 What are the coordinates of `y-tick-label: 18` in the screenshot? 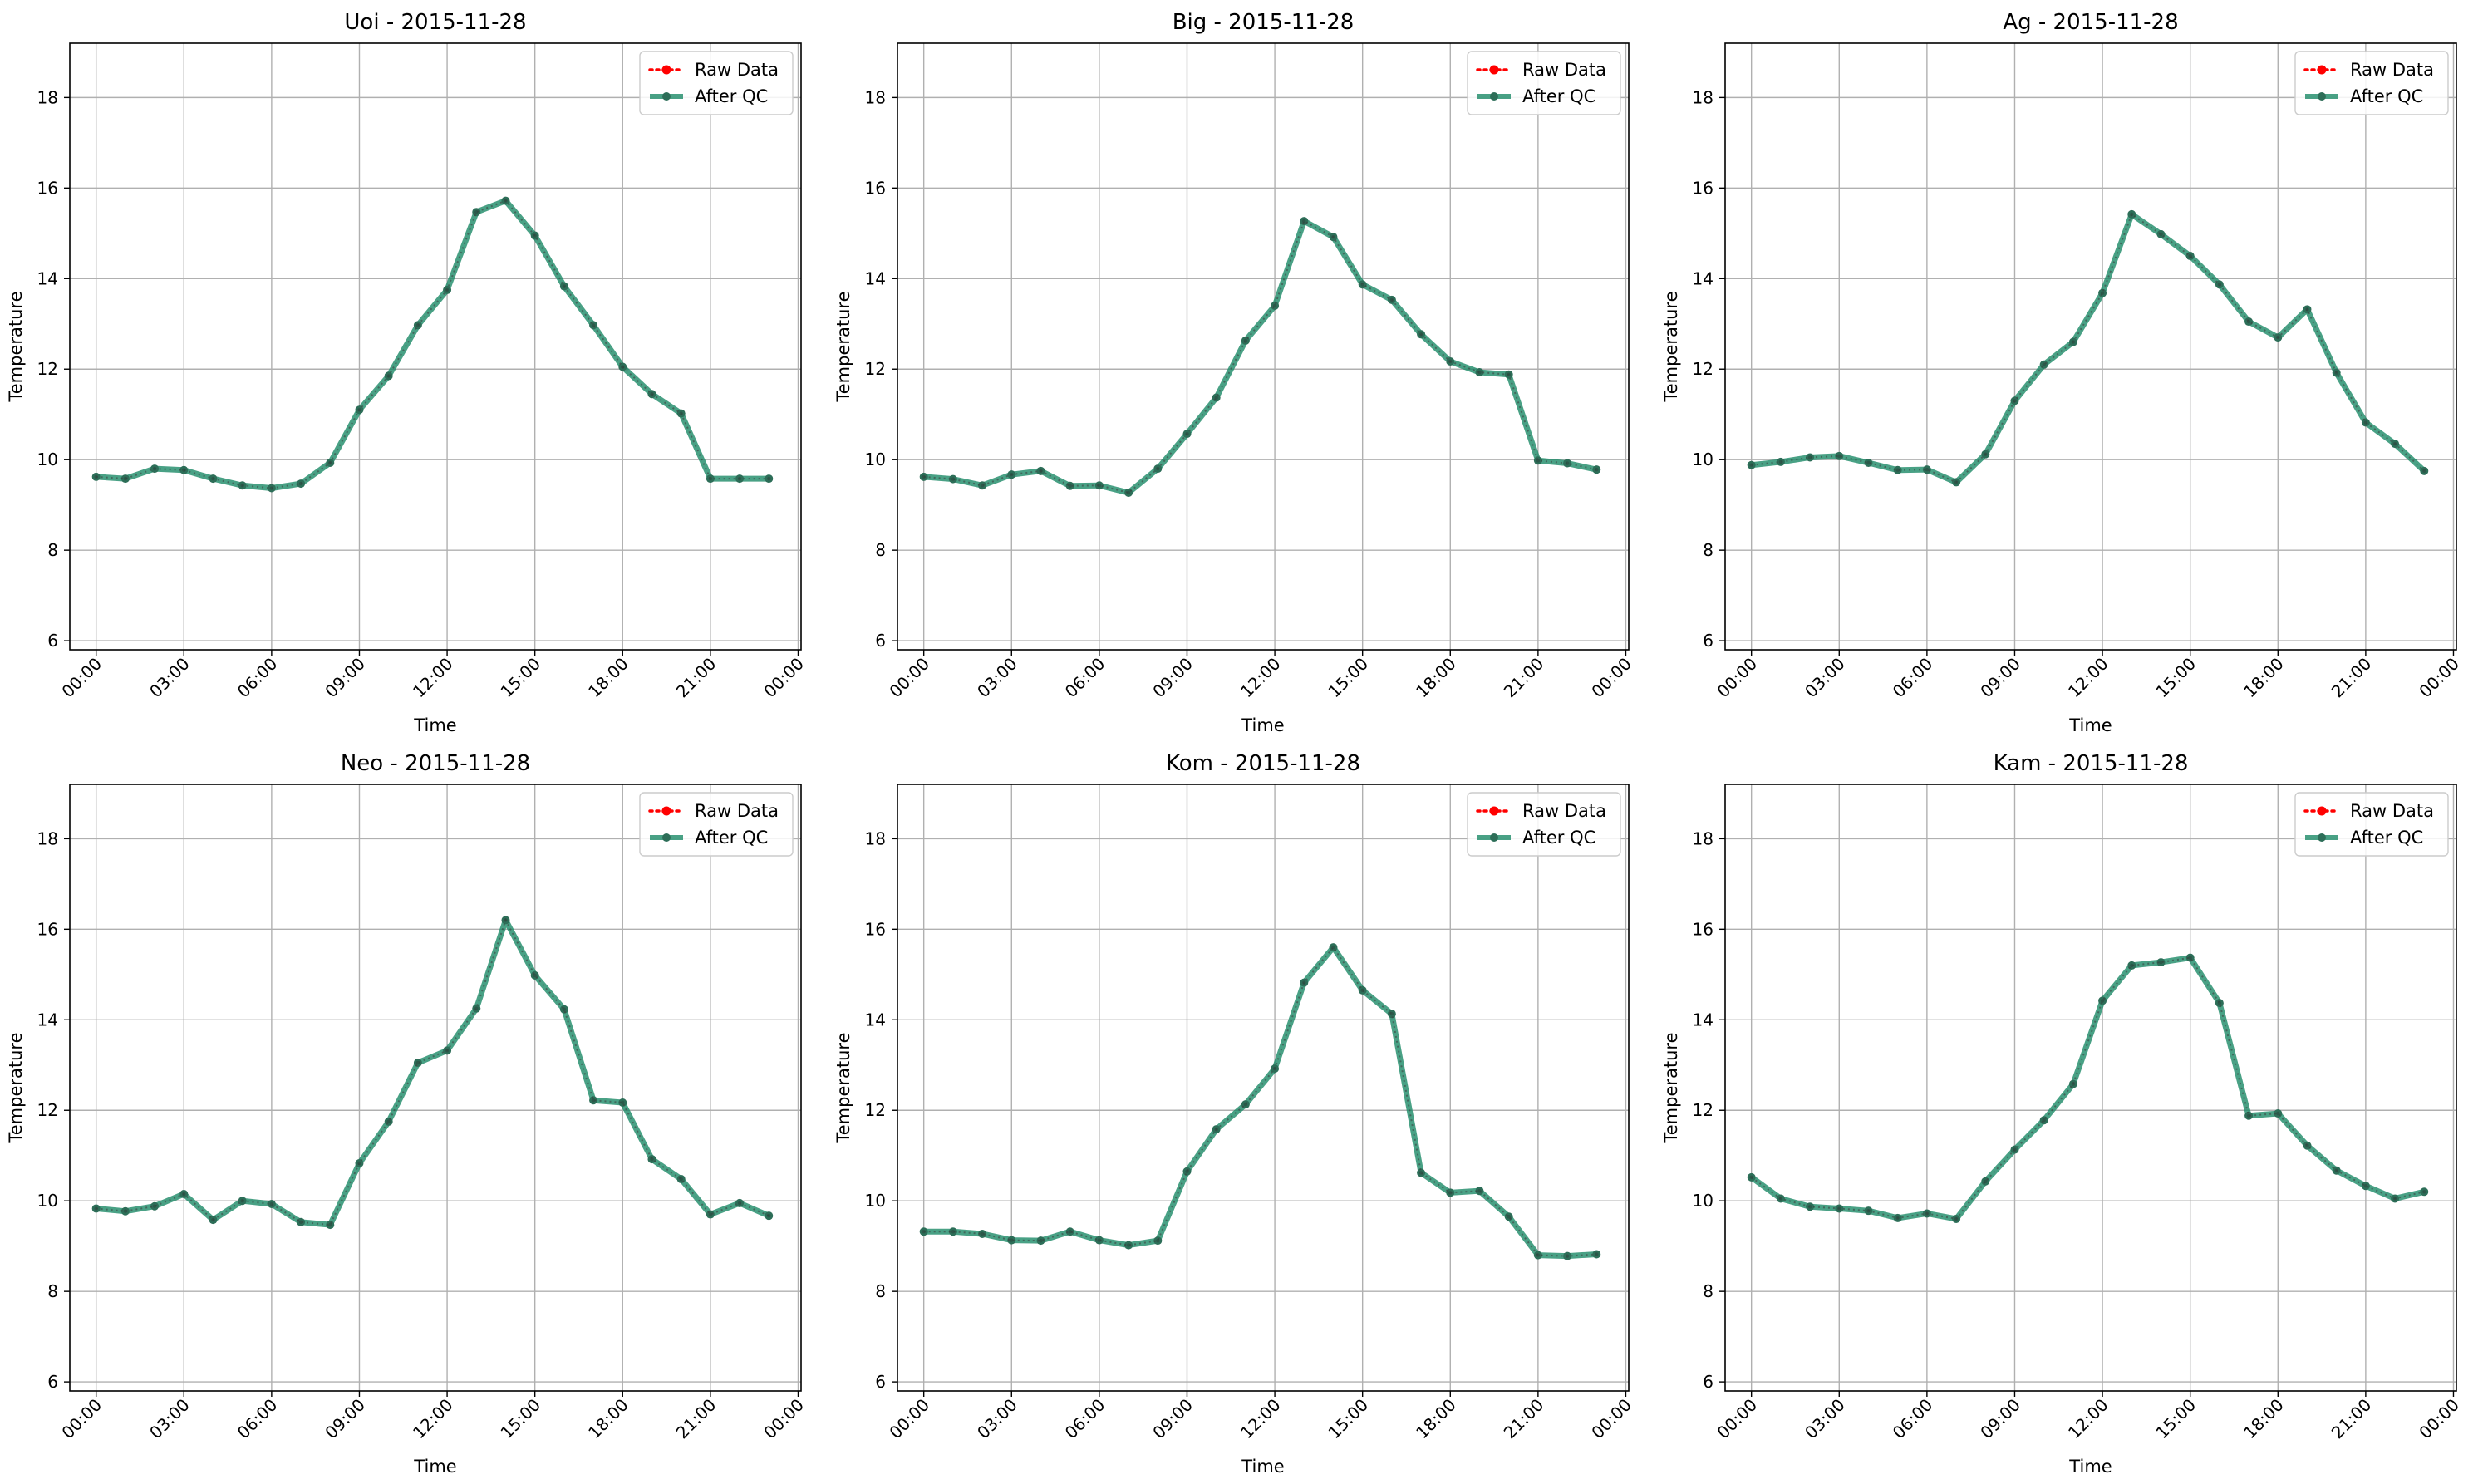 It's located at (47, 838).